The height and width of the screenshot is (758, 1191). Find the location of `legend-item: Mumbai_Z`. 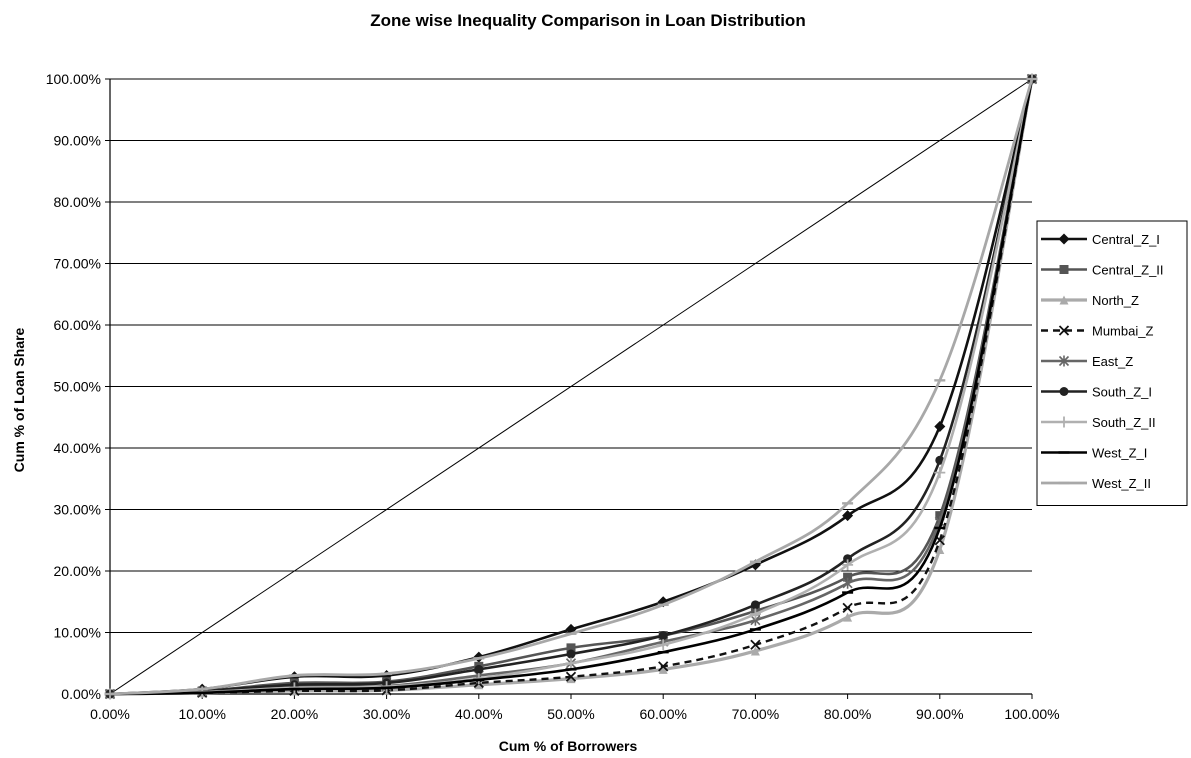

legend-item: Mumbai_Z is located at coordinates (1097, 331).